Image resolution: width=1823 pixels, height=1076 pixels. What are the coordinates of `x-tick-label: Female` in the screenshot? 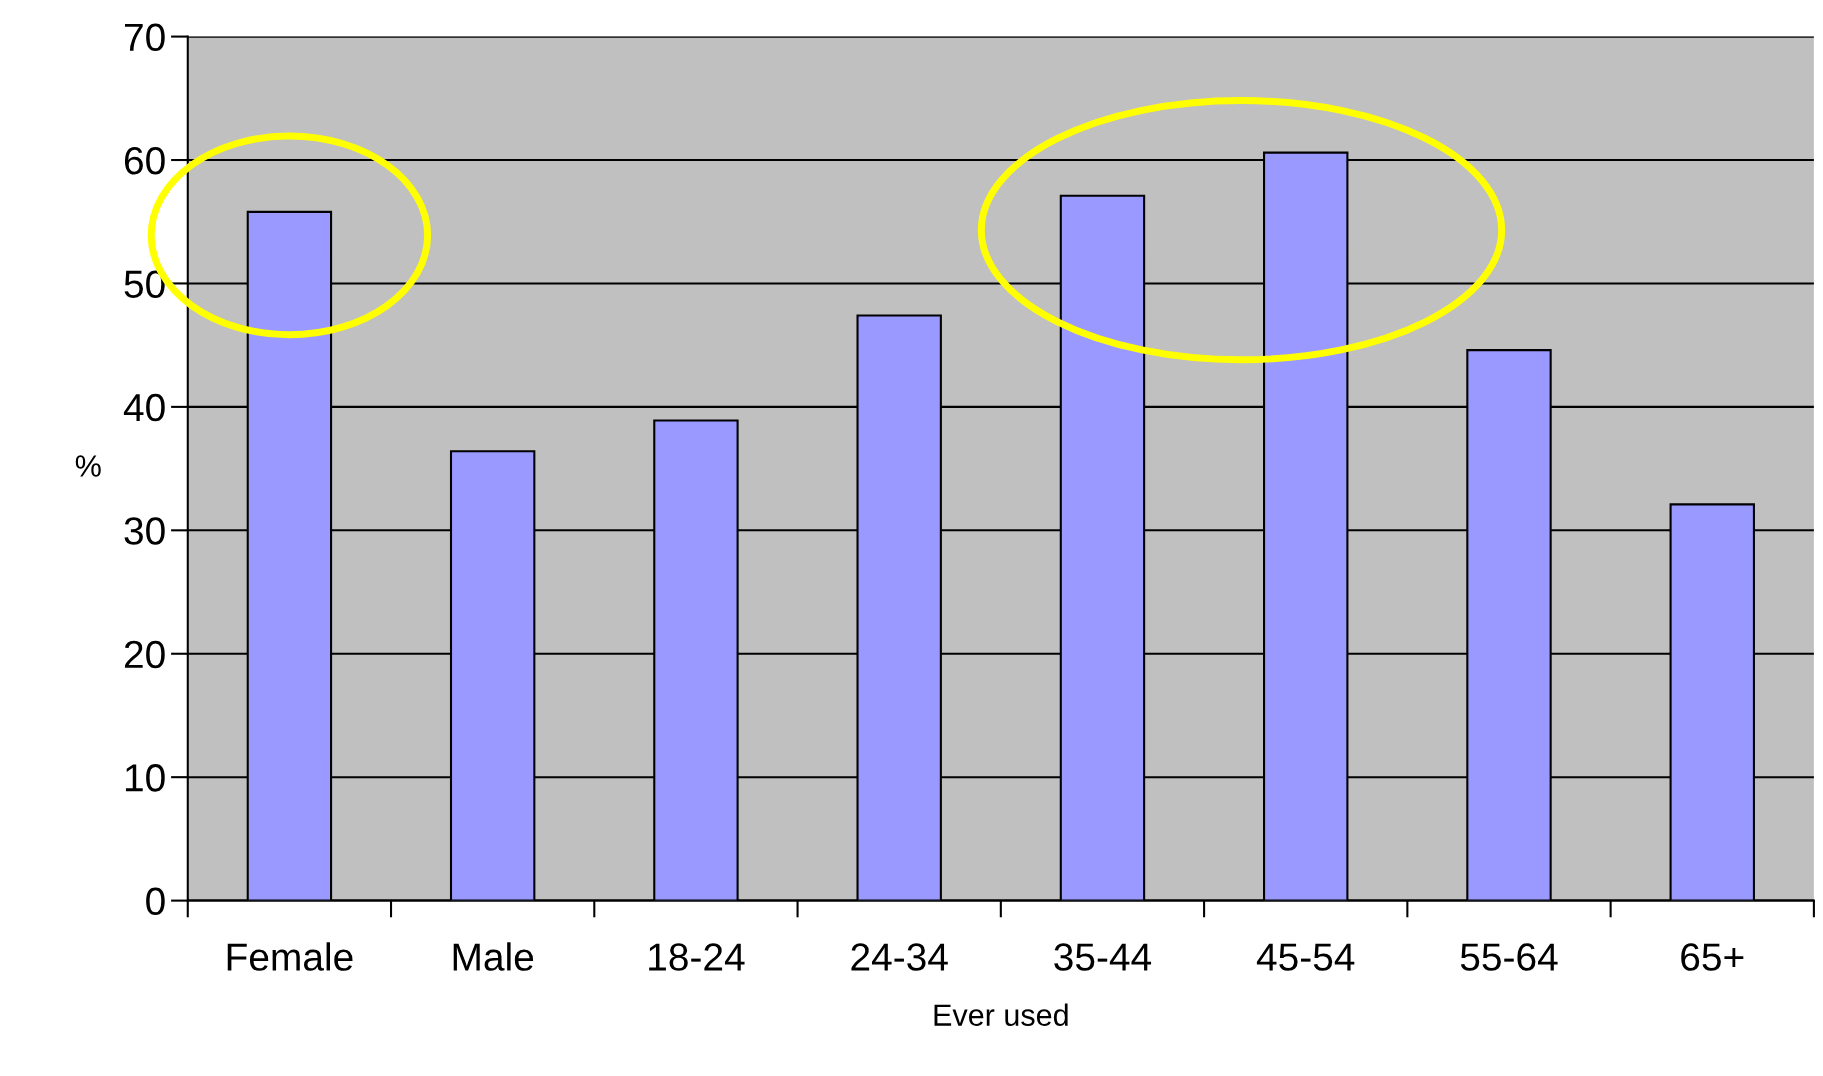 It's located at (290, 956).